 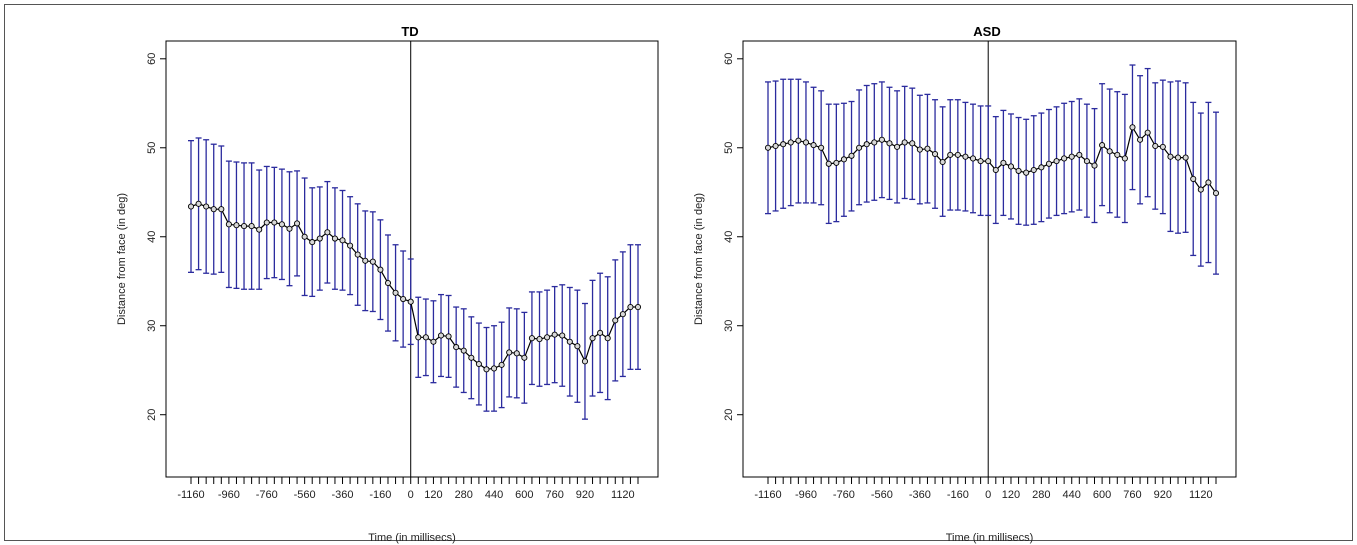 What do you see at coordinates (767, 495) in the screenshot?
I see `x-tick-label: -1160` at bounding box center [767, 495].